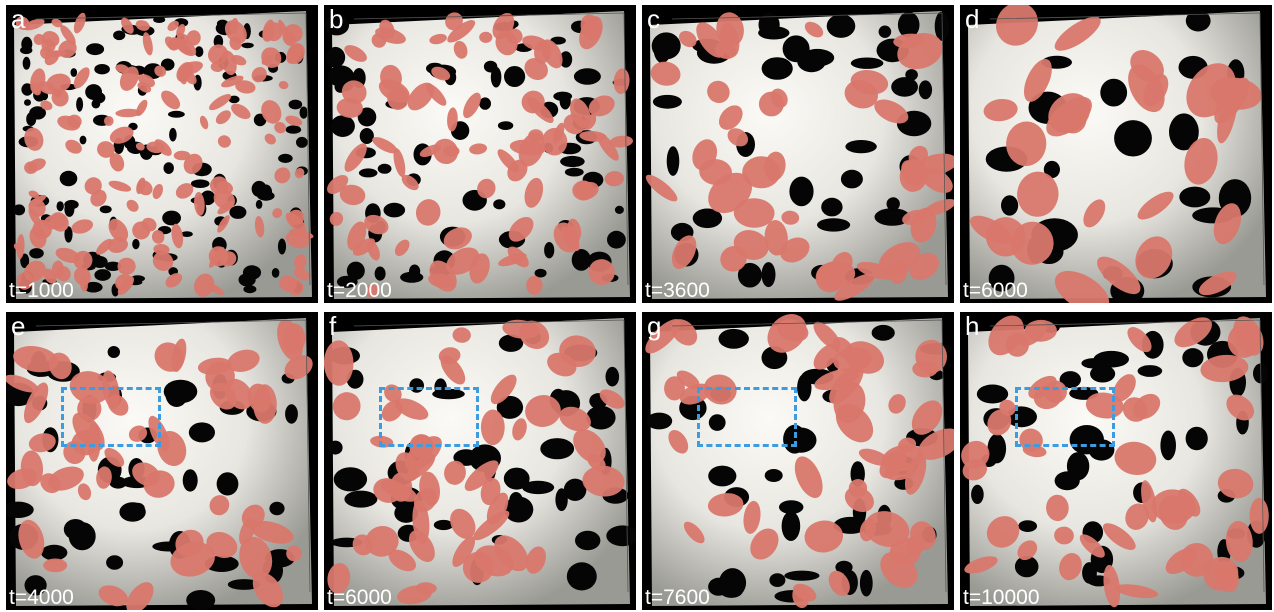 This screenshot has height=612, width=1274. What do you see at coordinates (359, 290) in the screenshot?
I see `time-label: t=2000` at bounding box center [359, 290].